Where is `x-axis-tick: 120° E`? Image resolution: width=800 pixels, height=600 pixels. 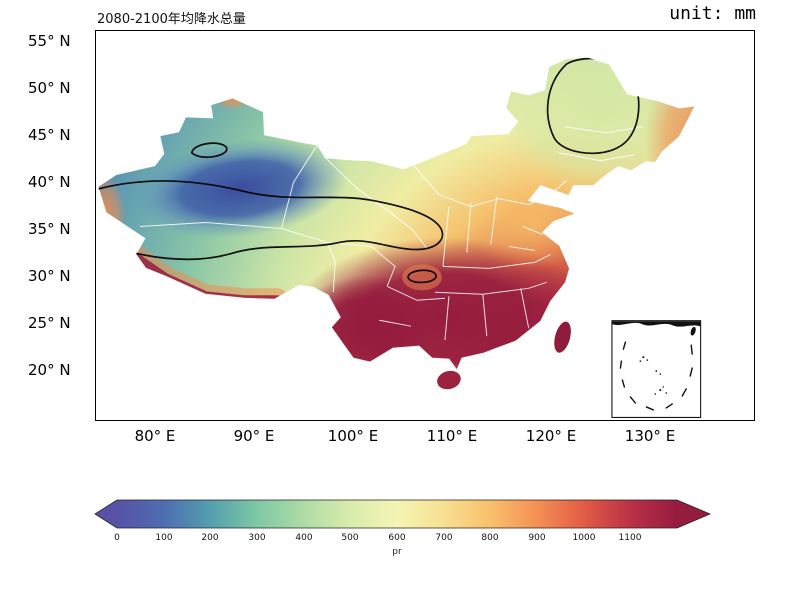
x-axis-tick: 120° E is located at coordinates (551, 436).